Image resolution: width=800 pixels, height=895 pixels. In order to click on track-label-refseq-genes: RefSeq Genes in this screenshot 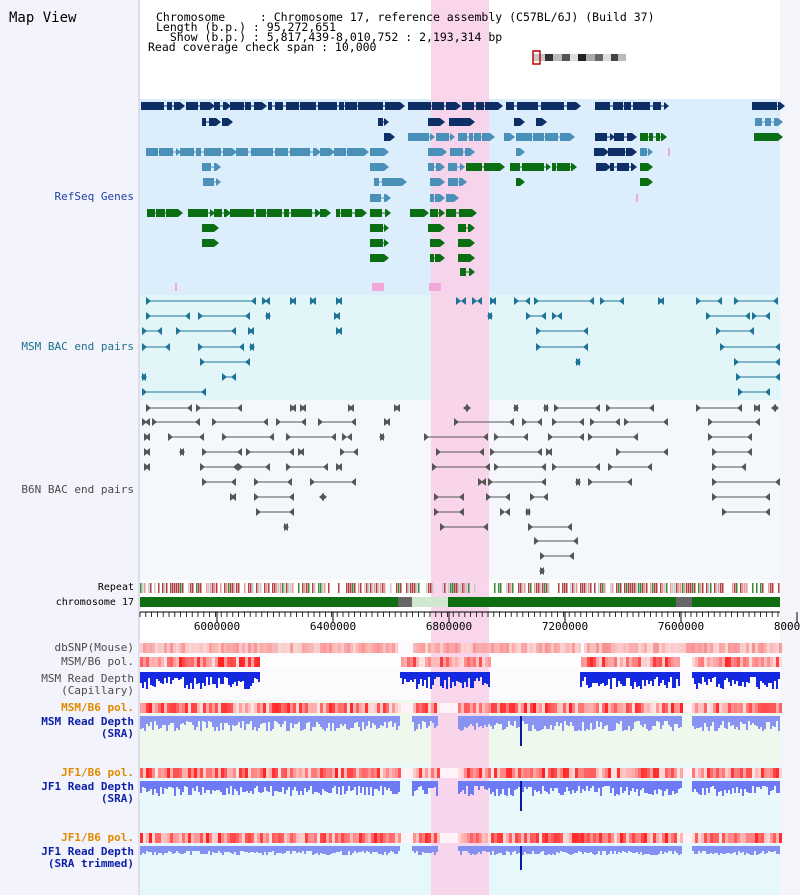, I will do `click(94, 196)`.